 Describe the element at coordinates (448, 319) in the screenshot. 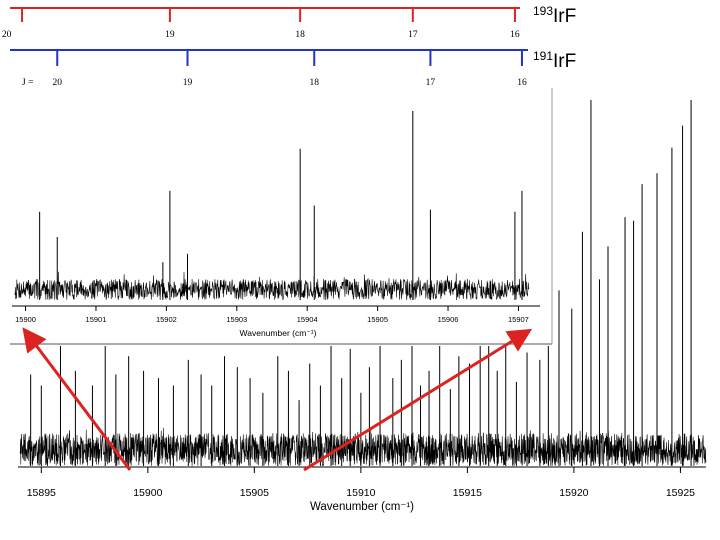

I see `x-tick-label: 15906` at that location.